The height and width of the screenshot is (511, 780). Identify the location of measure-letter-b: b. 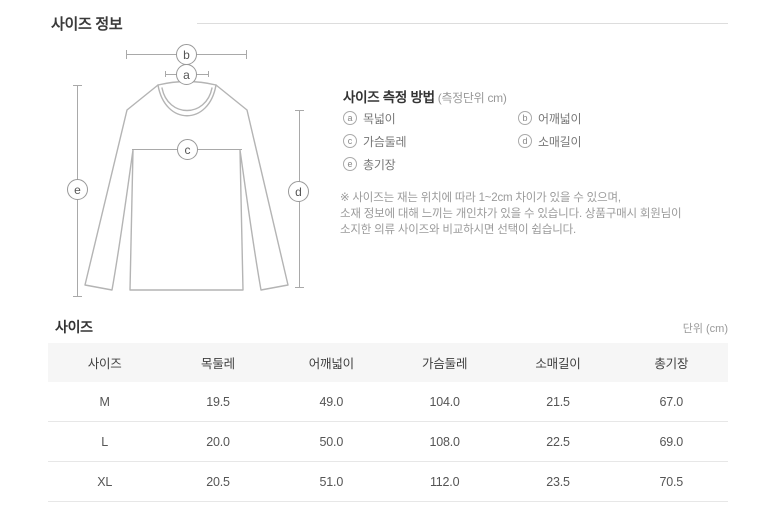
(186, 54).